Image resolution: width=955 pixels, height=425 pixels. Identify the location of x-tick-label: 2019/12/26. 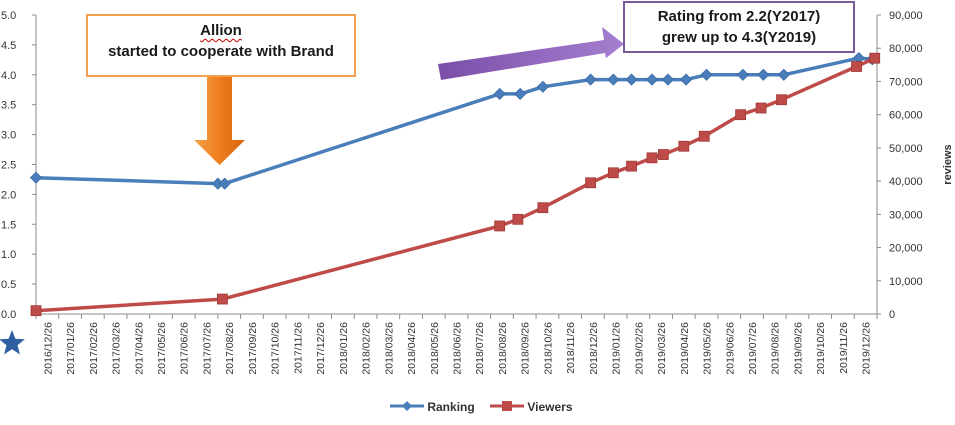
(867, 348).